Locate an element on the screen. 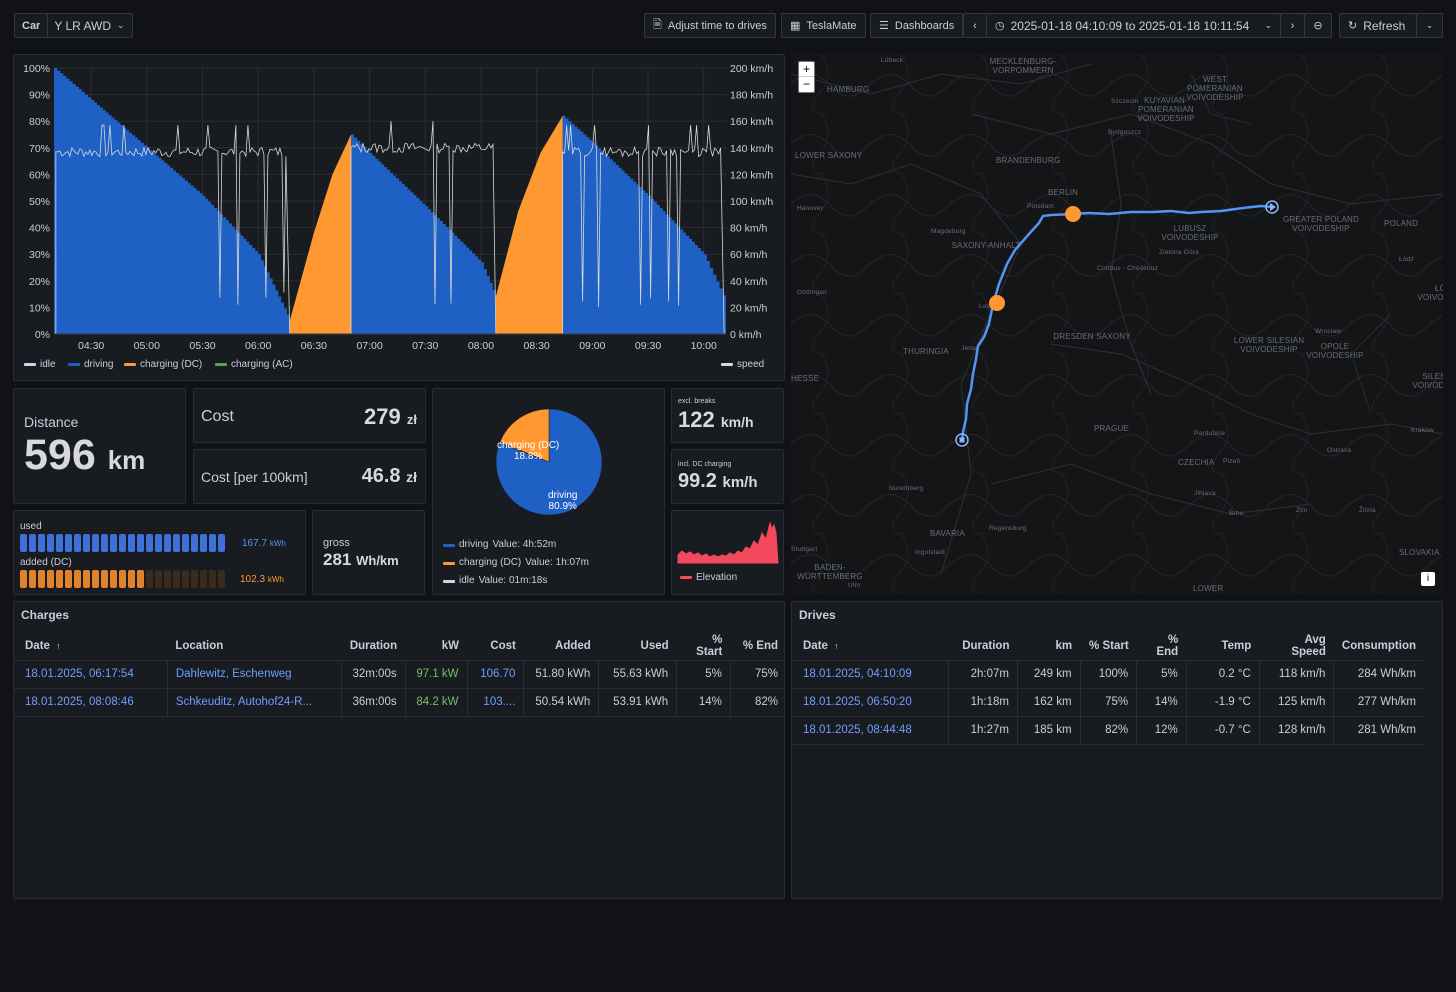 Image resolution: width=1456 pixels, height=992 pixels. map-place-label: Göttingen is located at coordinates (812, 292).